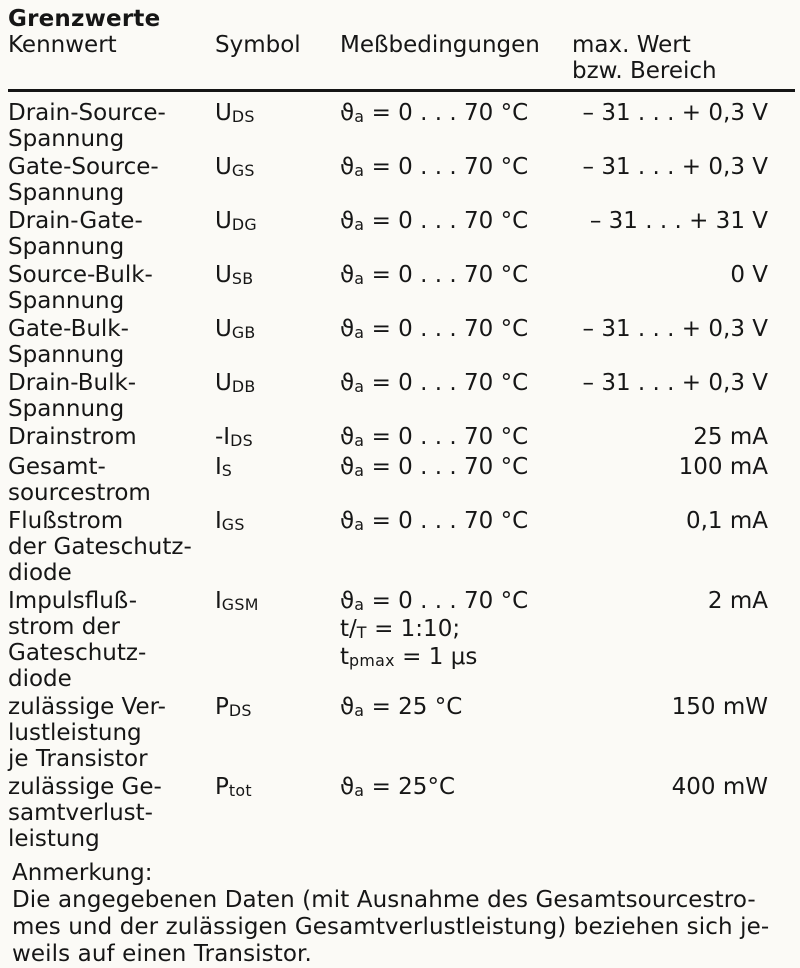  Describe the element at coordinates (277, 733) in the screenshot. I see `symbol-cell: PDS` at that location.